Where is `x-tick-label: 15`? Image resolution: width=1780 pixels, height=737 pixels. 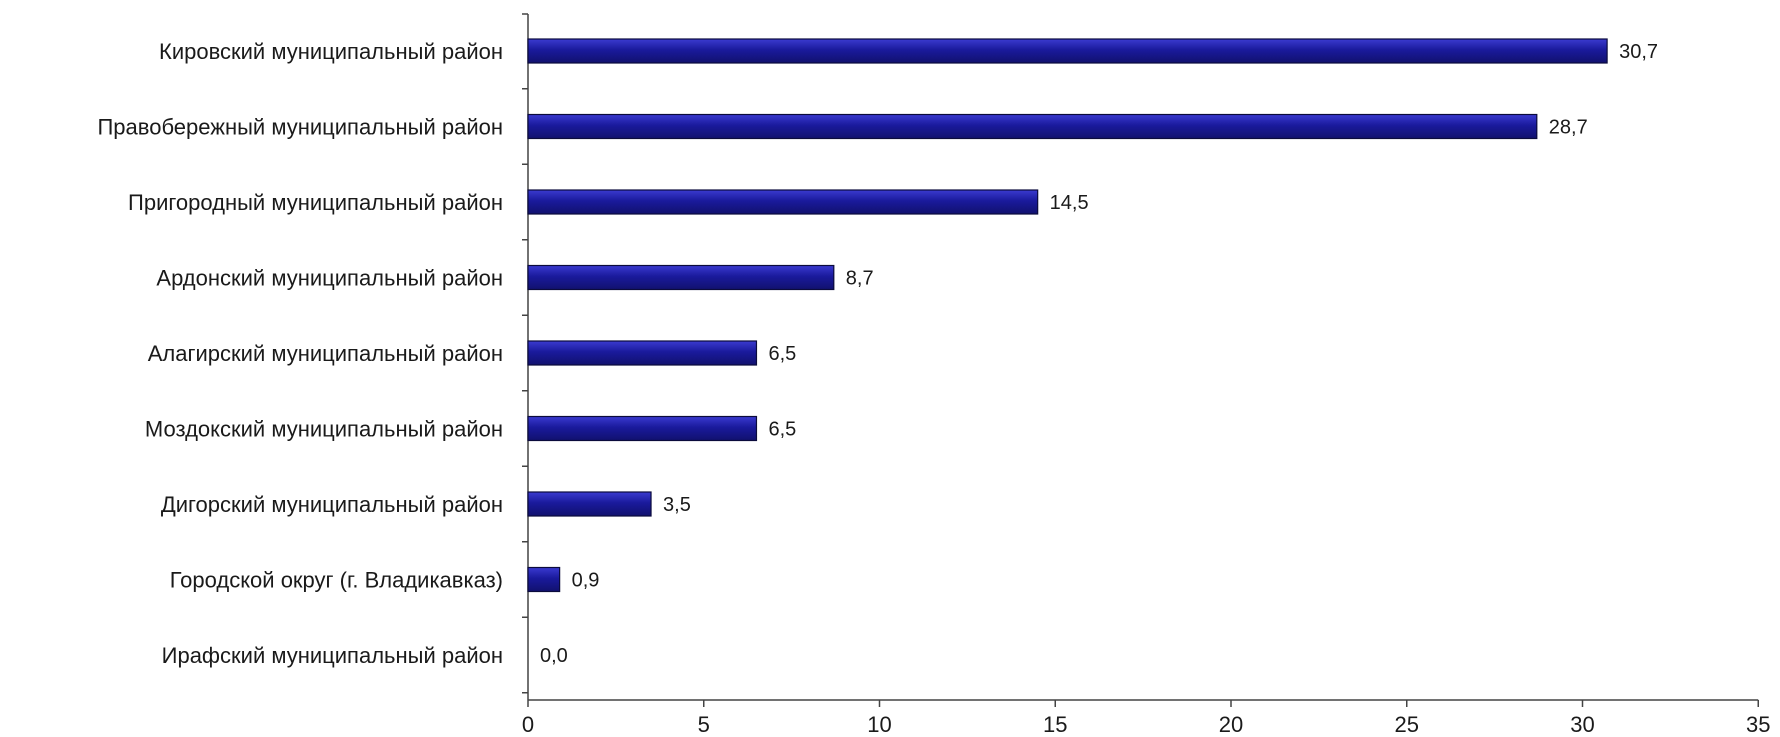
x-tick-label: 15 is located at coordinates (1055, 724).